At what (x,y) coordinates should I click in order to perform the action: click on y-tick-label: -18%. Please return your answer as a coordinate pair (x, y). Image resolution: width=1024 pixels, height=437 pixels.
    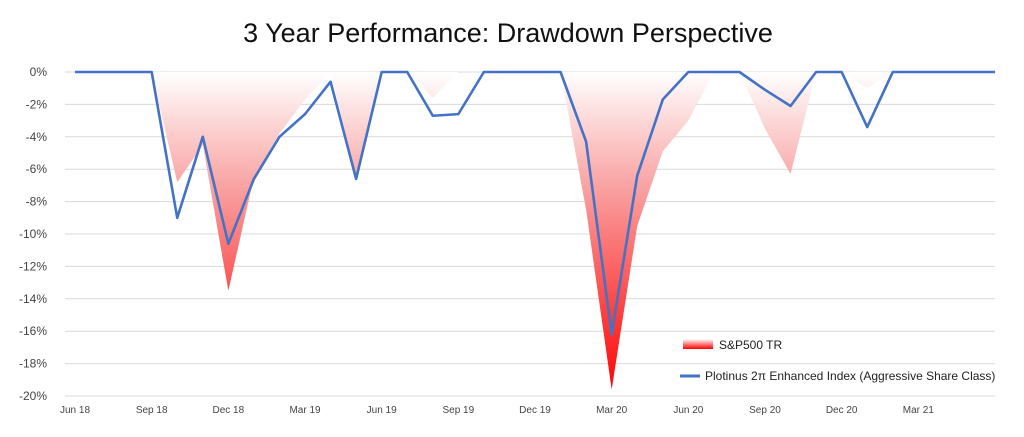
    Looking at the image, I should click on (33, 364).